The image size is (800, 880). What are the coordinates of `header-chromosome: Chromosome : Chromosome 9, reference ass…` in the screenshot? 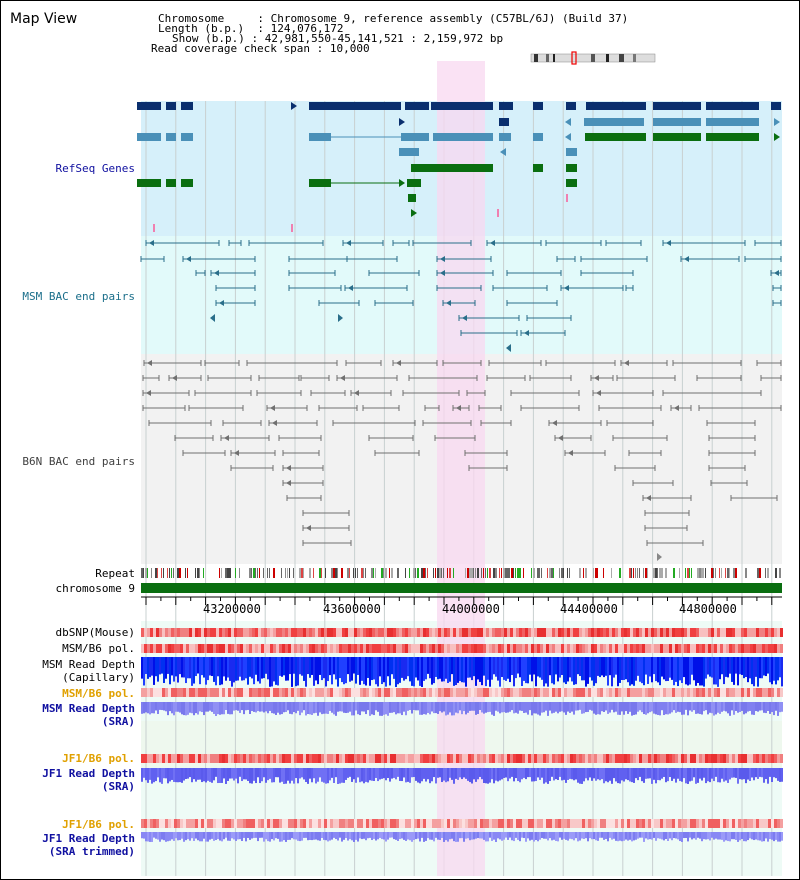 It's located at (393, 18).